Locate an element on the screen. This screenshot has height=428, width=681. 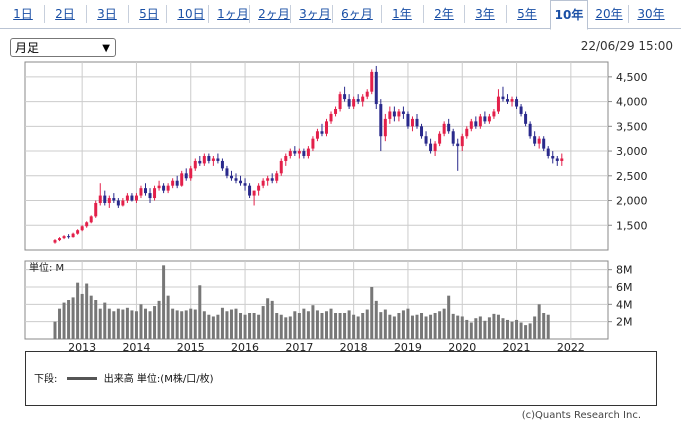
tab-1年: 1年 is located at coordinates (402, 14).